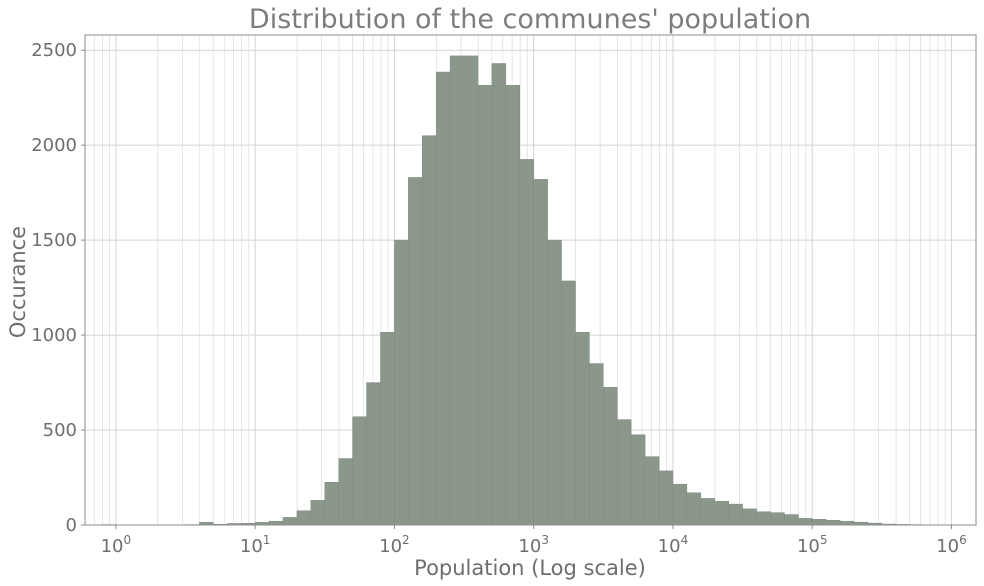  What do you see at coordinates (530, 19) in the screenshot?
I see `chart-title: Distribution of the communes' population` at bounding box center [530, 19].